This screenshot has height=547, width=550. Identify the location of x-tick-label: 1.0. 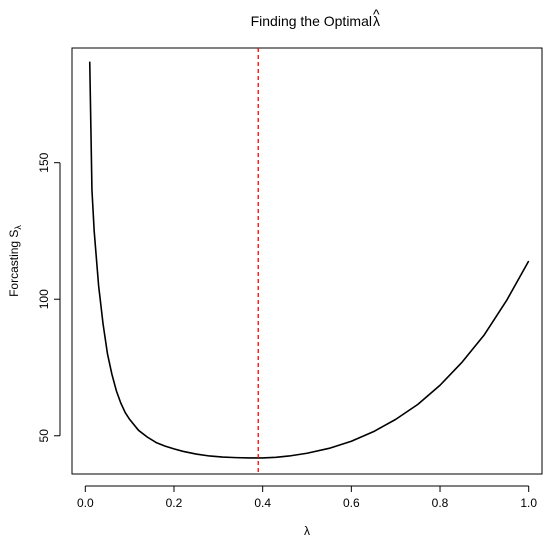
(528, 503).